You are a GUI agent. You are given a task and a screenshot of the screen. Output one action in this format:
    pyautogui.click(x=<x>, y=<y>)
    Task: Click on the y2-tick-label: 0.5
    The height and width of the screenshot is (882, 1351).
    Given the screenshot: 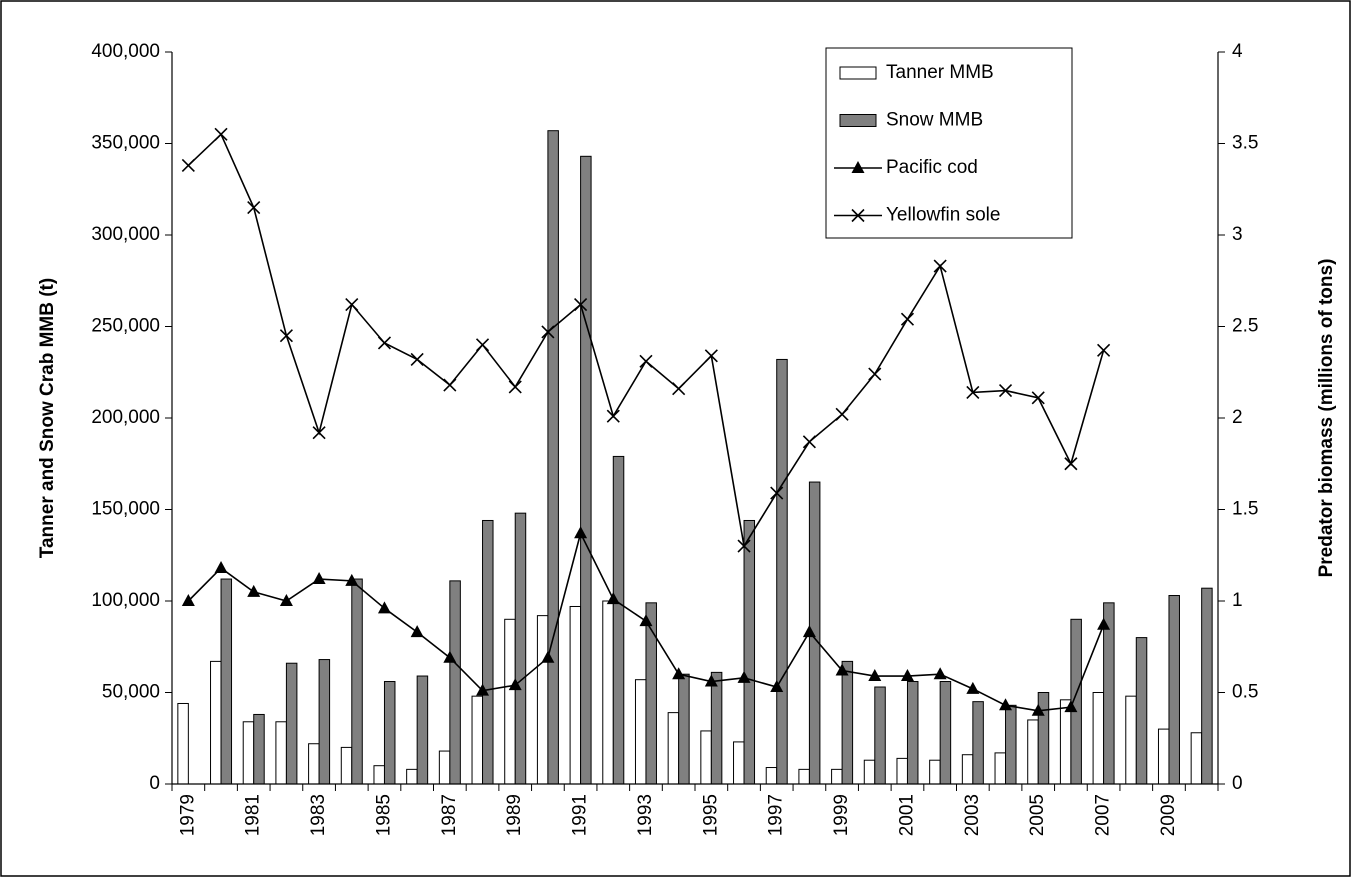 What is the action you would take?
    pyautogui.click(x=1245, y=692)
    